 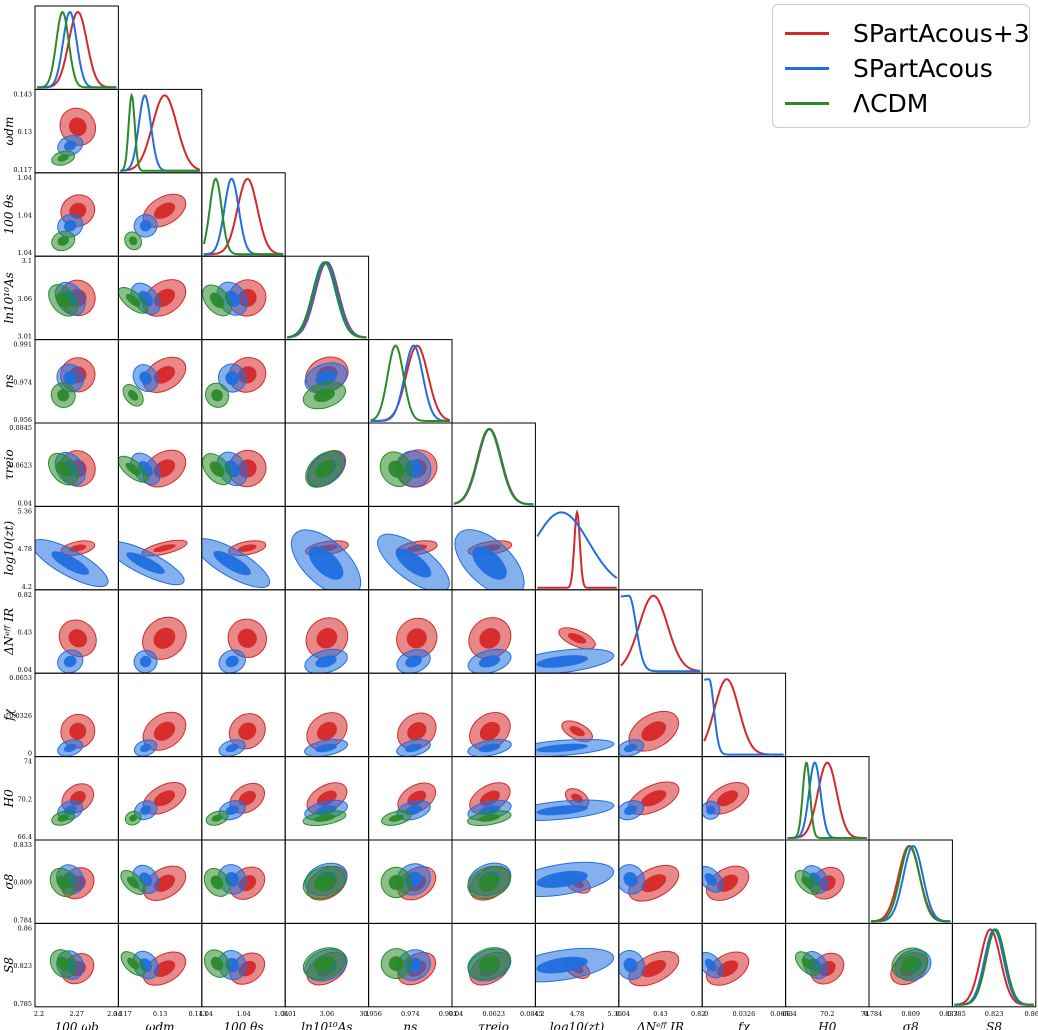 I want to click on x-tick-label: 2.34, so click(x=114, y=1014).